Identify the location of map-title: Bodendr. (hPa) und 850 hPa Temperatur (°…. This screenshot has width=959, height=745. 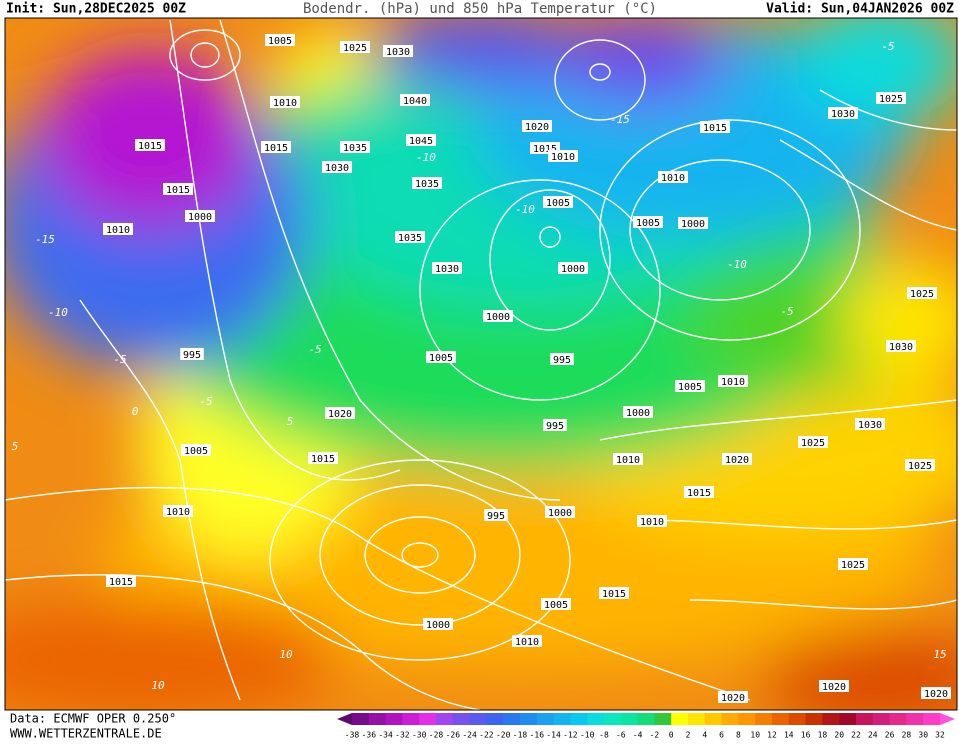
(480, 9).